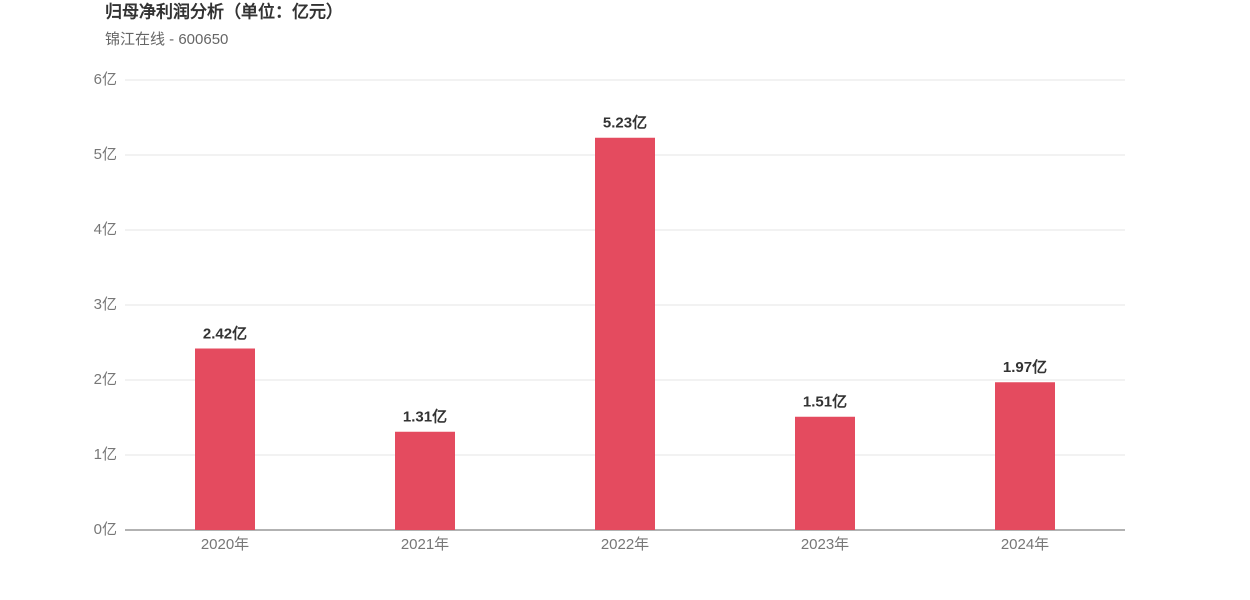 This screenshot has width=1250, height=600. Describe the element at coordinates (825, 402) in the screenshot. I see `value-label: 1.51亿` at that location.